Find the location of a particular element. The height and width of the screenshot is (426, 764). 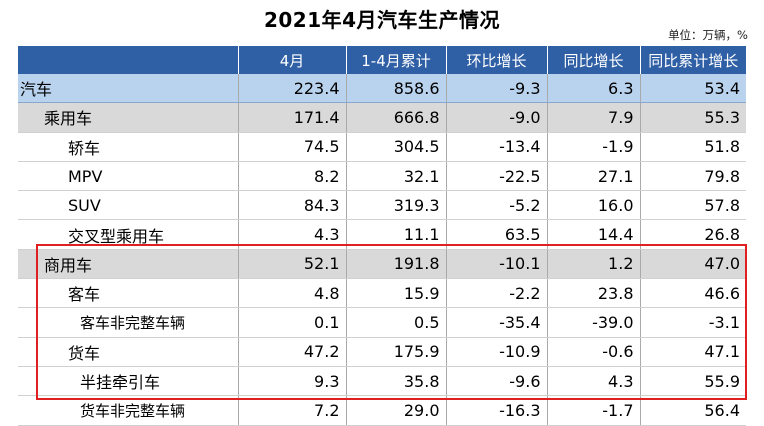

cell-cumulative: 319.3 is located at coordinates (396, 205).